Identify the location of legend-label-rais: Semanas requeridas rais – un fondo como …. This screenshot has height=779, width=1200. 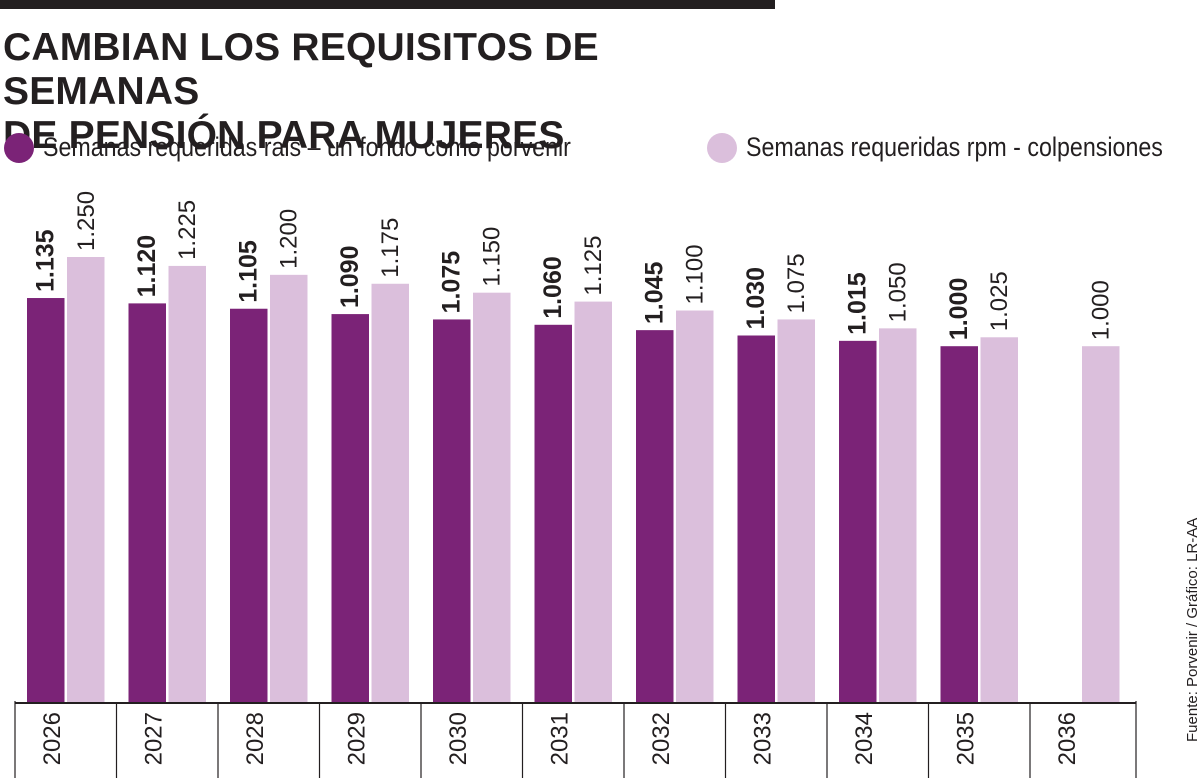
(307, 147).